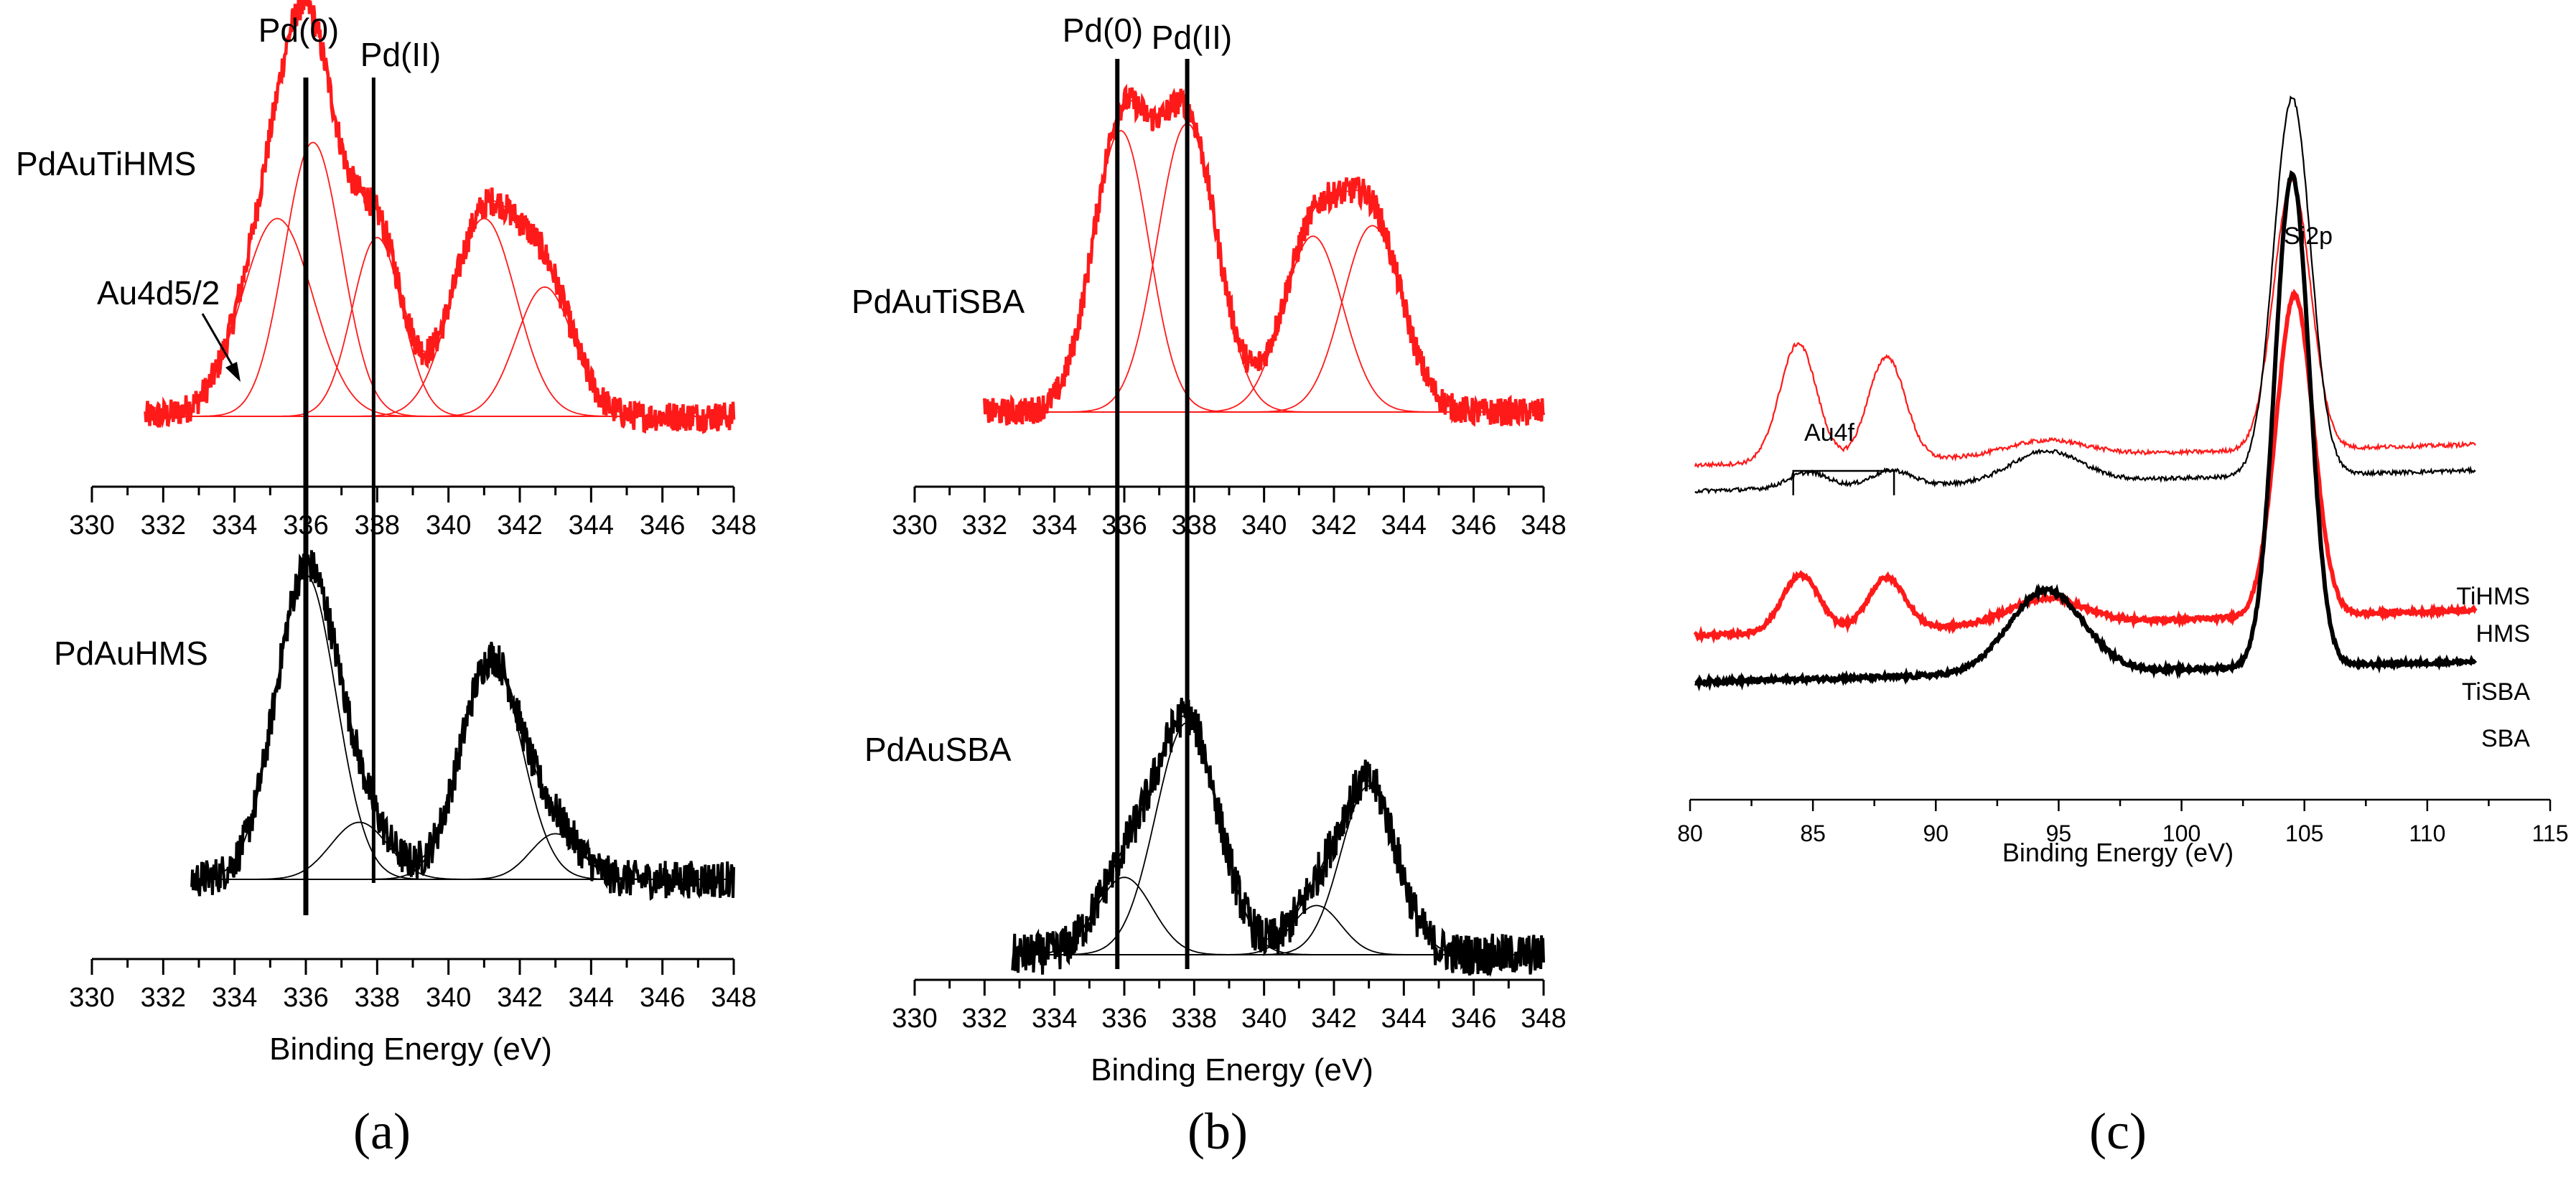 This screenshot has width=2576, height=1183. I want to click on a-bottom-tick-label: 336, so click(305, 998).